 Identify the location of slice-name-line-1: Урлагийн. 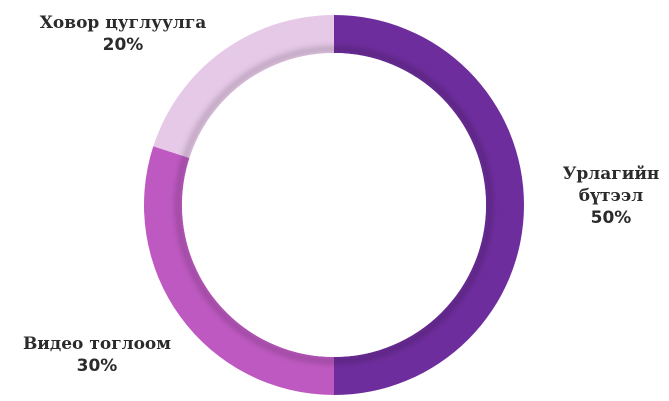
(611, 174).